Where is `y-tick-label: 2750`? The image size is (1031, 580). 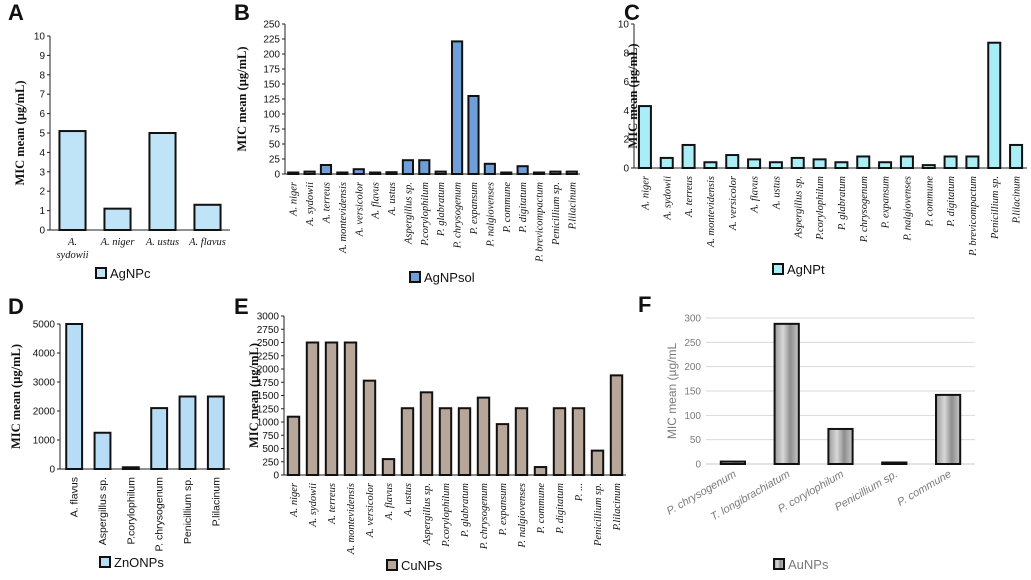 y-tick-label: 2750 is located at coordinates (268, 330).